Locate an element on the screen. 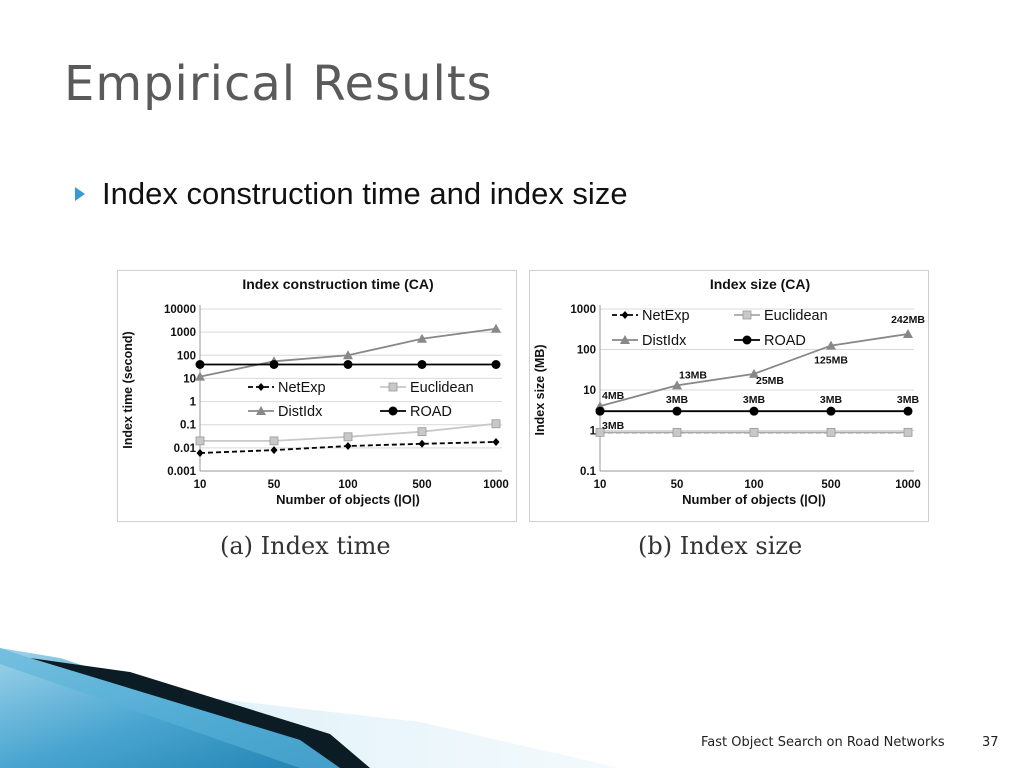 The width and height of the screenshot is (1024, 768). y-axis-label: Index time (second) is located at coordinates (128, 389).